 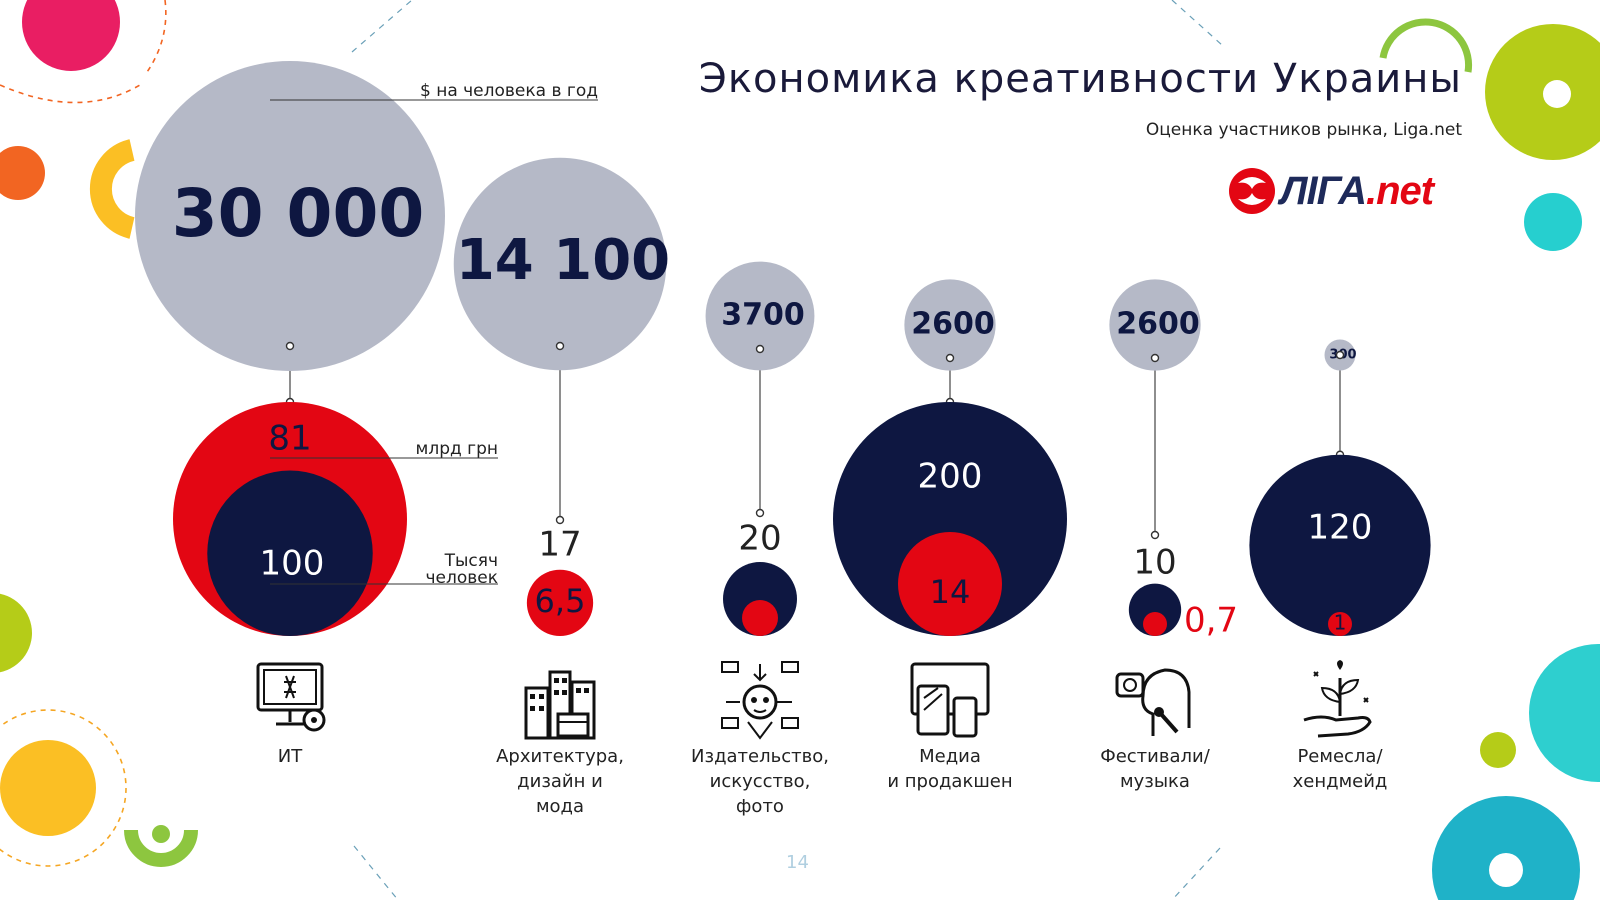 What do you see at coordinates (509, 91) in the screenshot?
I see `legend-per-person: $ на человека в год` at bounding box center [509, 91].